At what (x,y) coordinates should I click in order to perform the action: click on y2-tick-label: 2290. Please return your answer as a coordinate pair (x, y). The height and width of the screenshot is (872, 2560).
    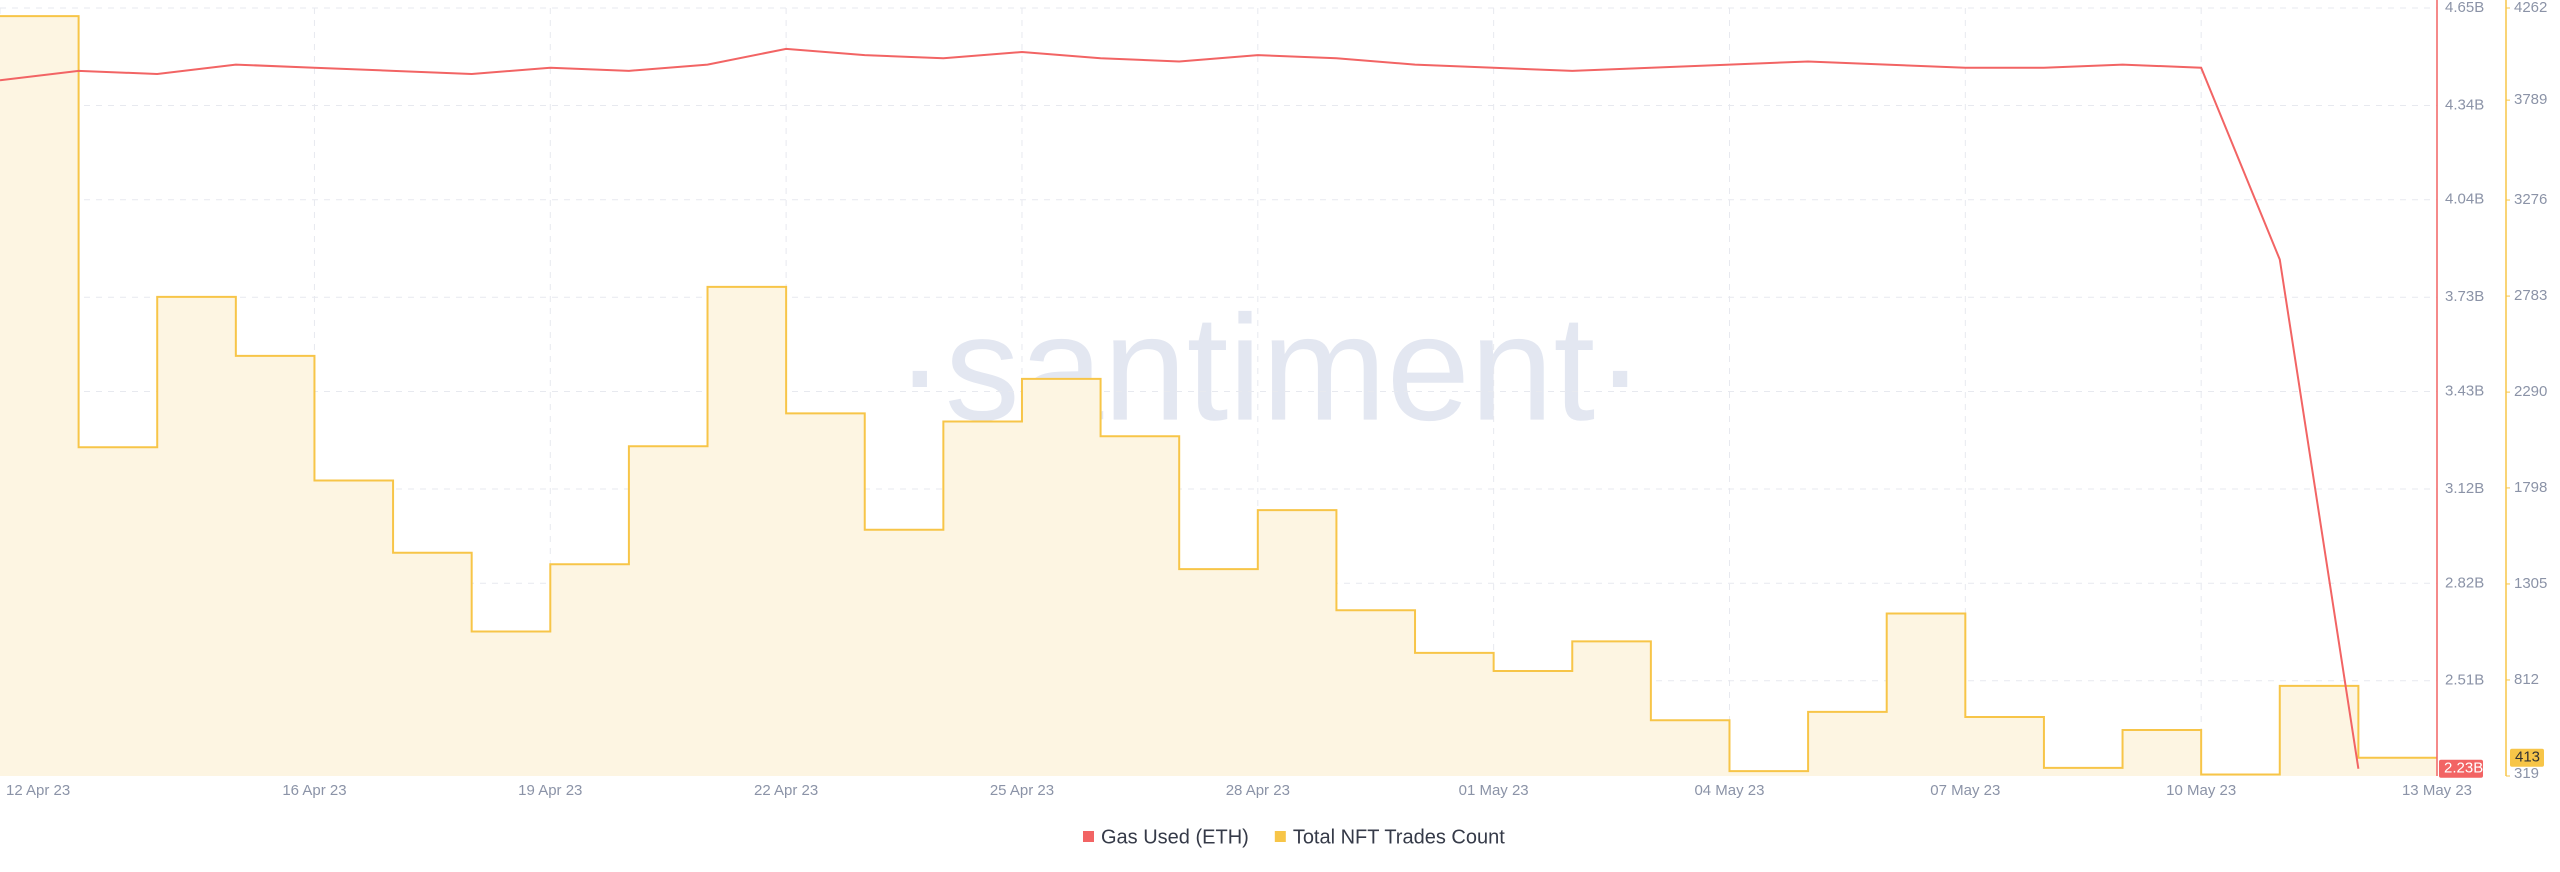
    Looking at the image, I should click on (2530, 391).